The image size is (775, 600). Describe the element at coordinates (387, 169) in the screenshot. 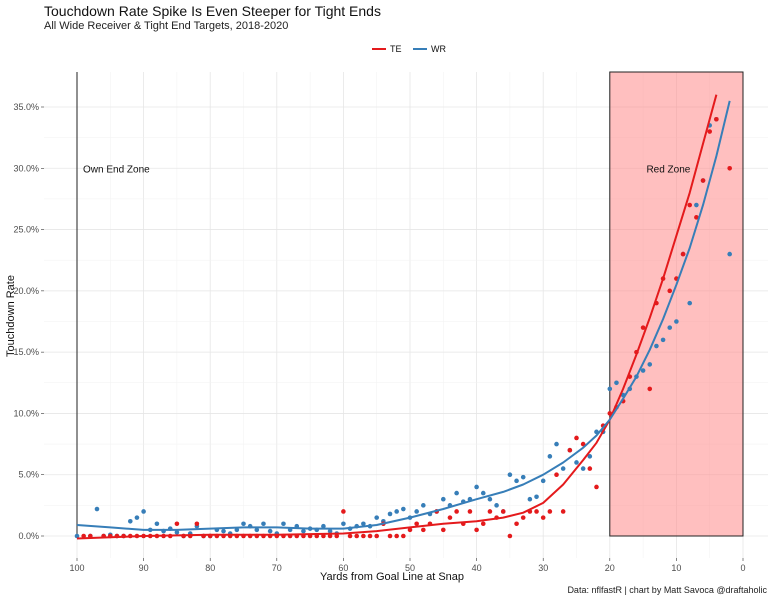

I see `annotations: Own End Zone Red Zone` at that location.